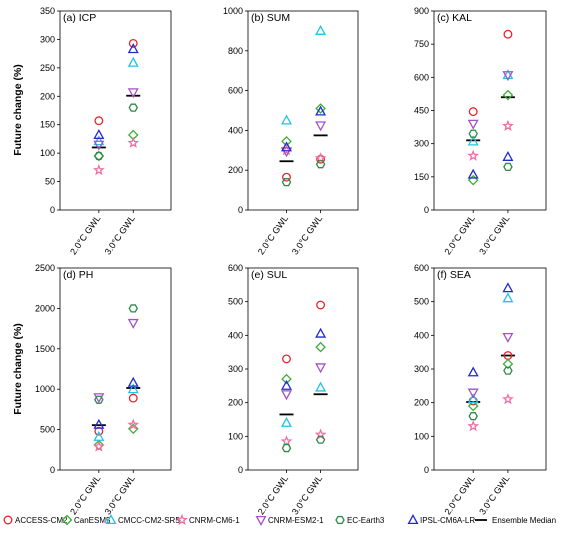 The width and height of the screenshot is (575, 533). I want to click on legend-marker-ec-earth3, so click(340, 520).